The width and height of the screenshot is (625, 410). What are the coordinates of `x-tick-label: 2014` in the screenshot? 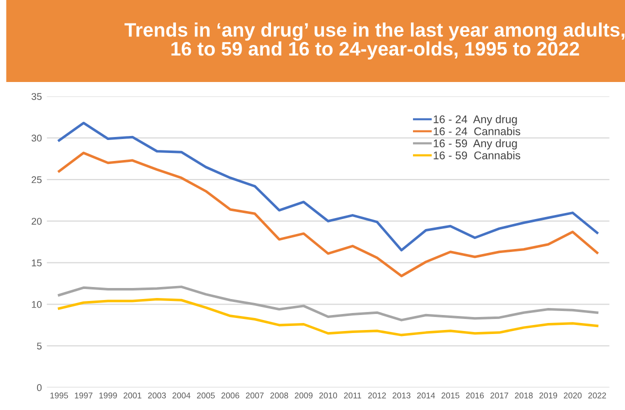 It's located at (426, 395).